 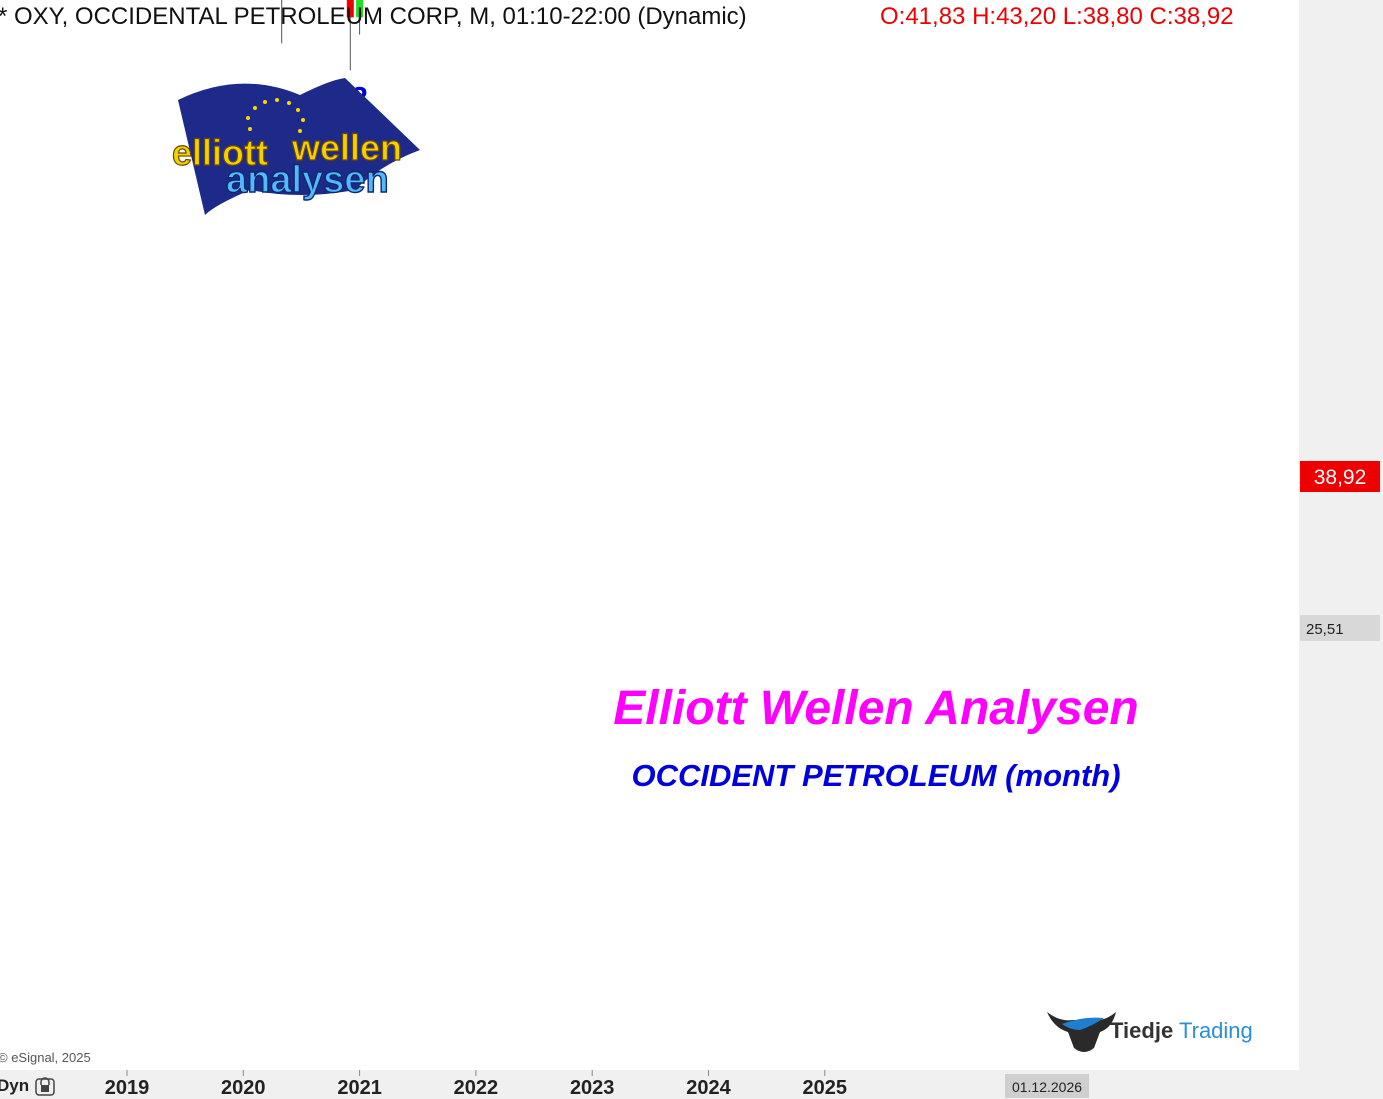 I want to click on watermark-title: Elliott Wellen Analysen, so click(x=875, y=708).